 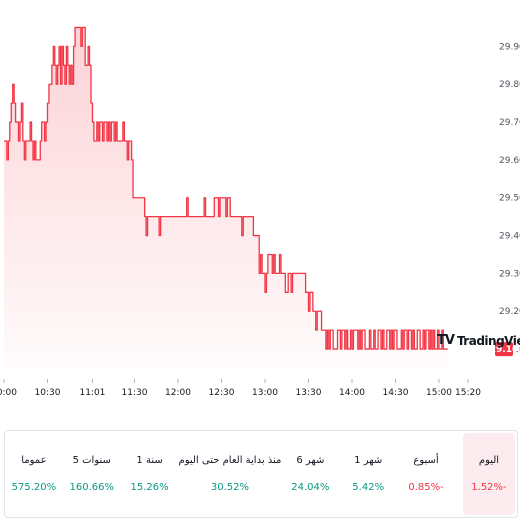 I want to click on performance-period-label: 6 شهر, so click(x=310, y=460).